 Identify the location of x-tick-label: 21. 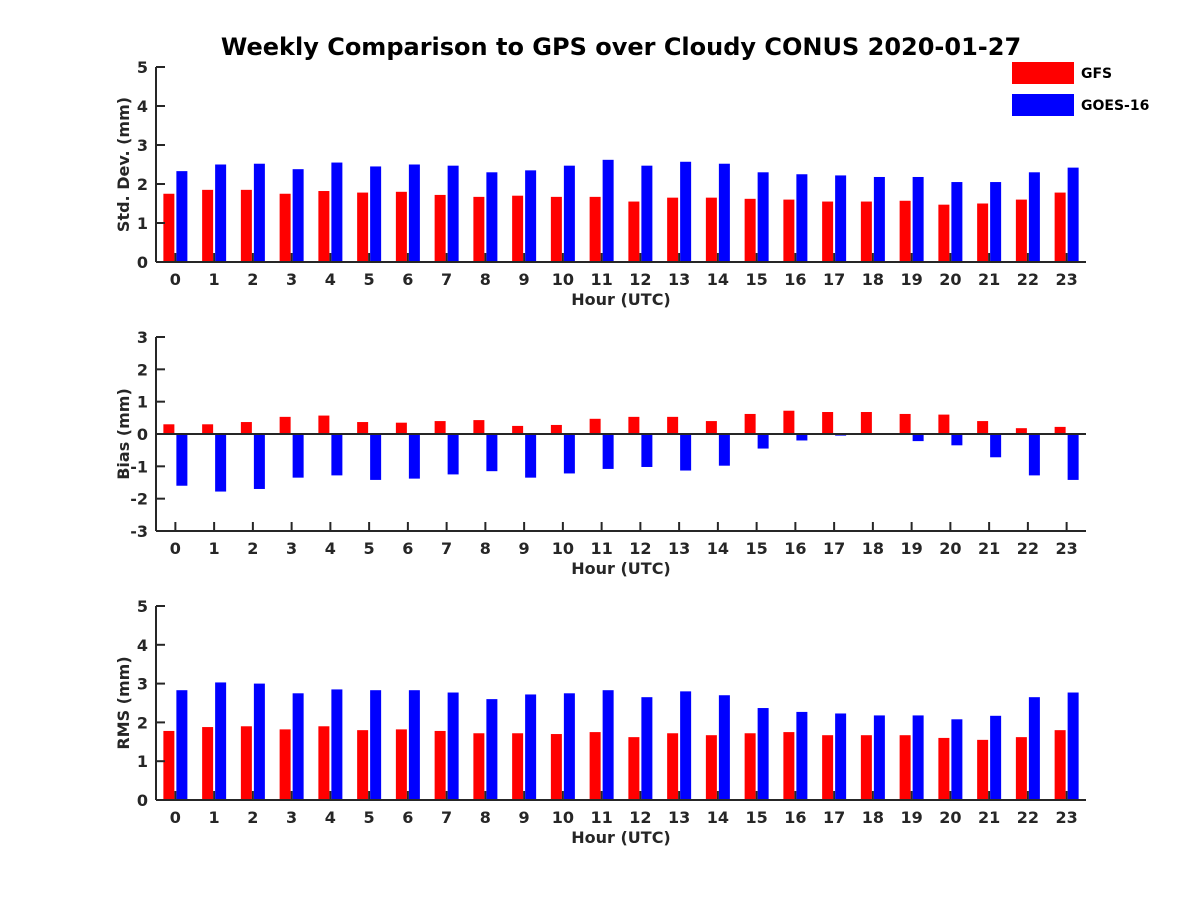
(989, 548).